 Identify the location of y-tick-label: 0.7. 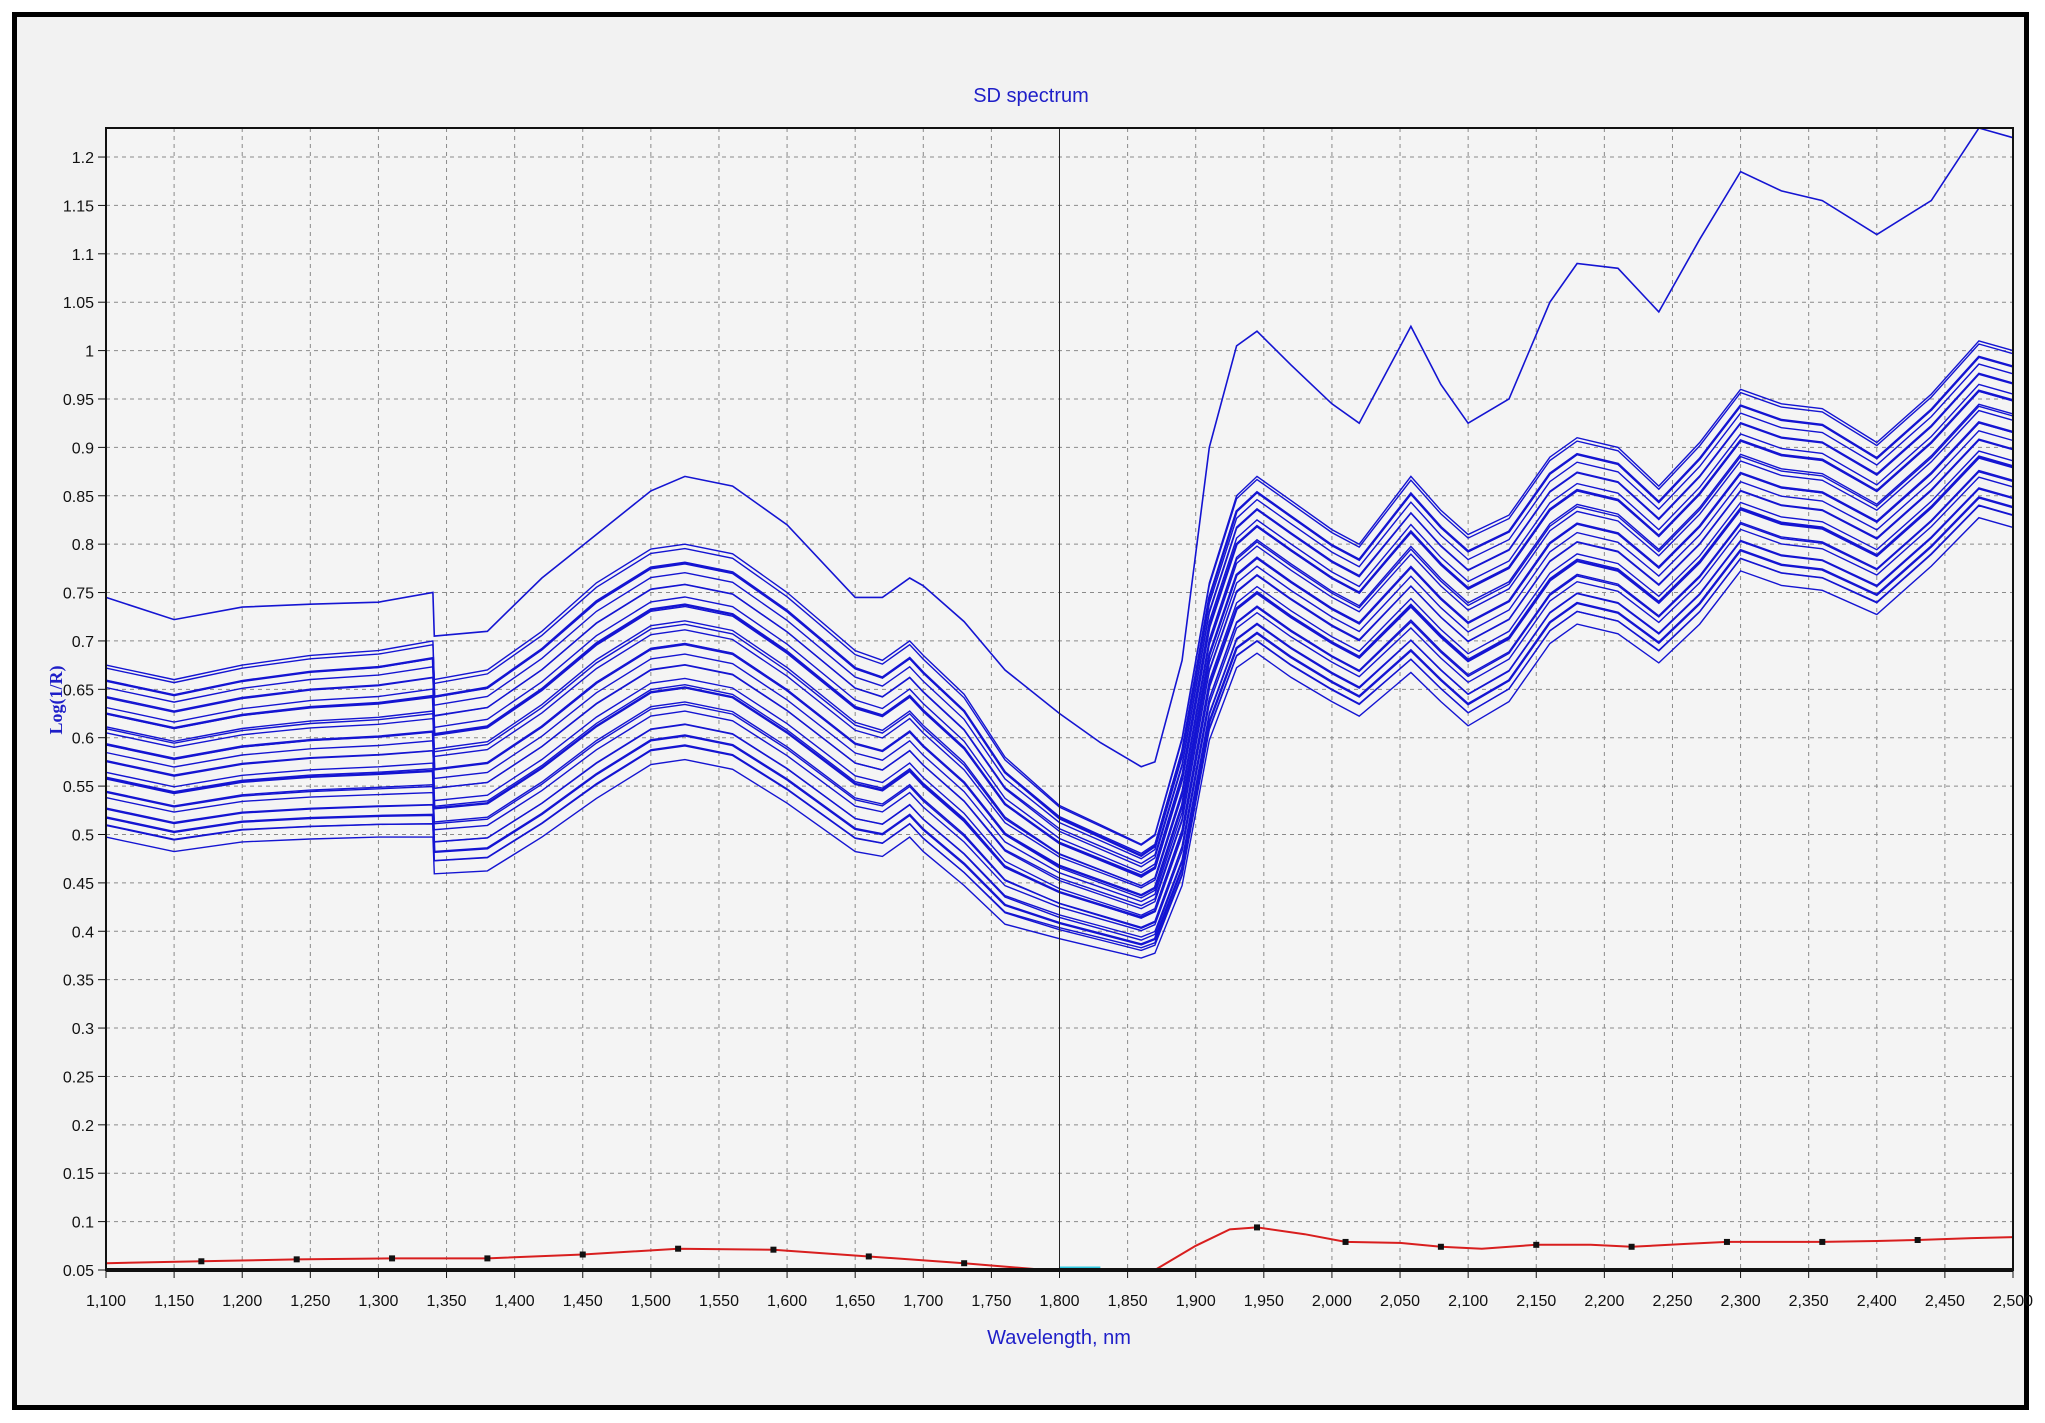
(83, 642).